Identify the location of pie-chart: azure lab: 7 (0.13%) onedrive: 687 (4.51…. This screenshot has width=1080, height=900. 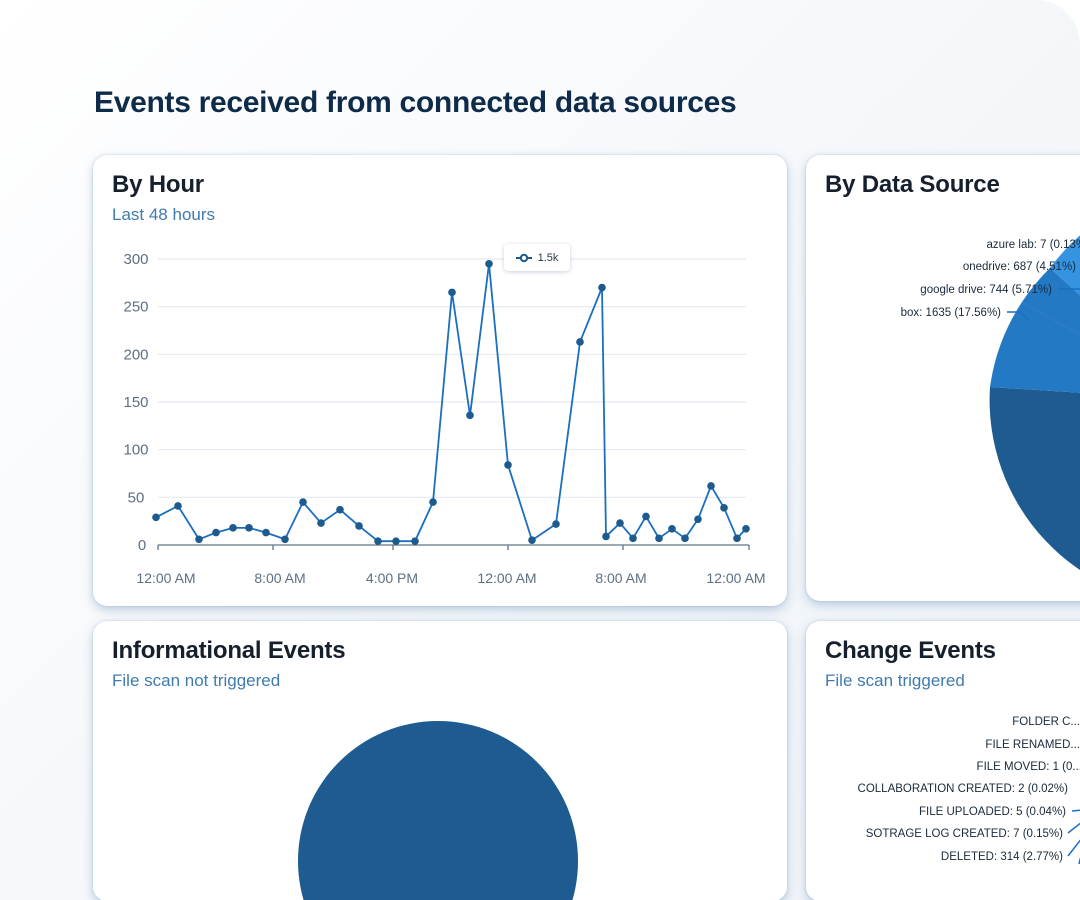
(943, 378).